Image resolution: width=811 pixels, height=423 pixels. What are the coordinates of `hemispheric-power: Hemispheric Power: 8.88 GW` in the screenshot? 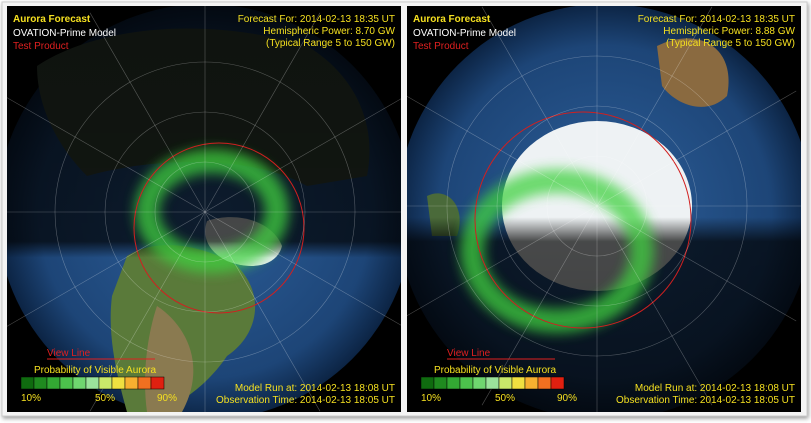 It's located at (729, 31).